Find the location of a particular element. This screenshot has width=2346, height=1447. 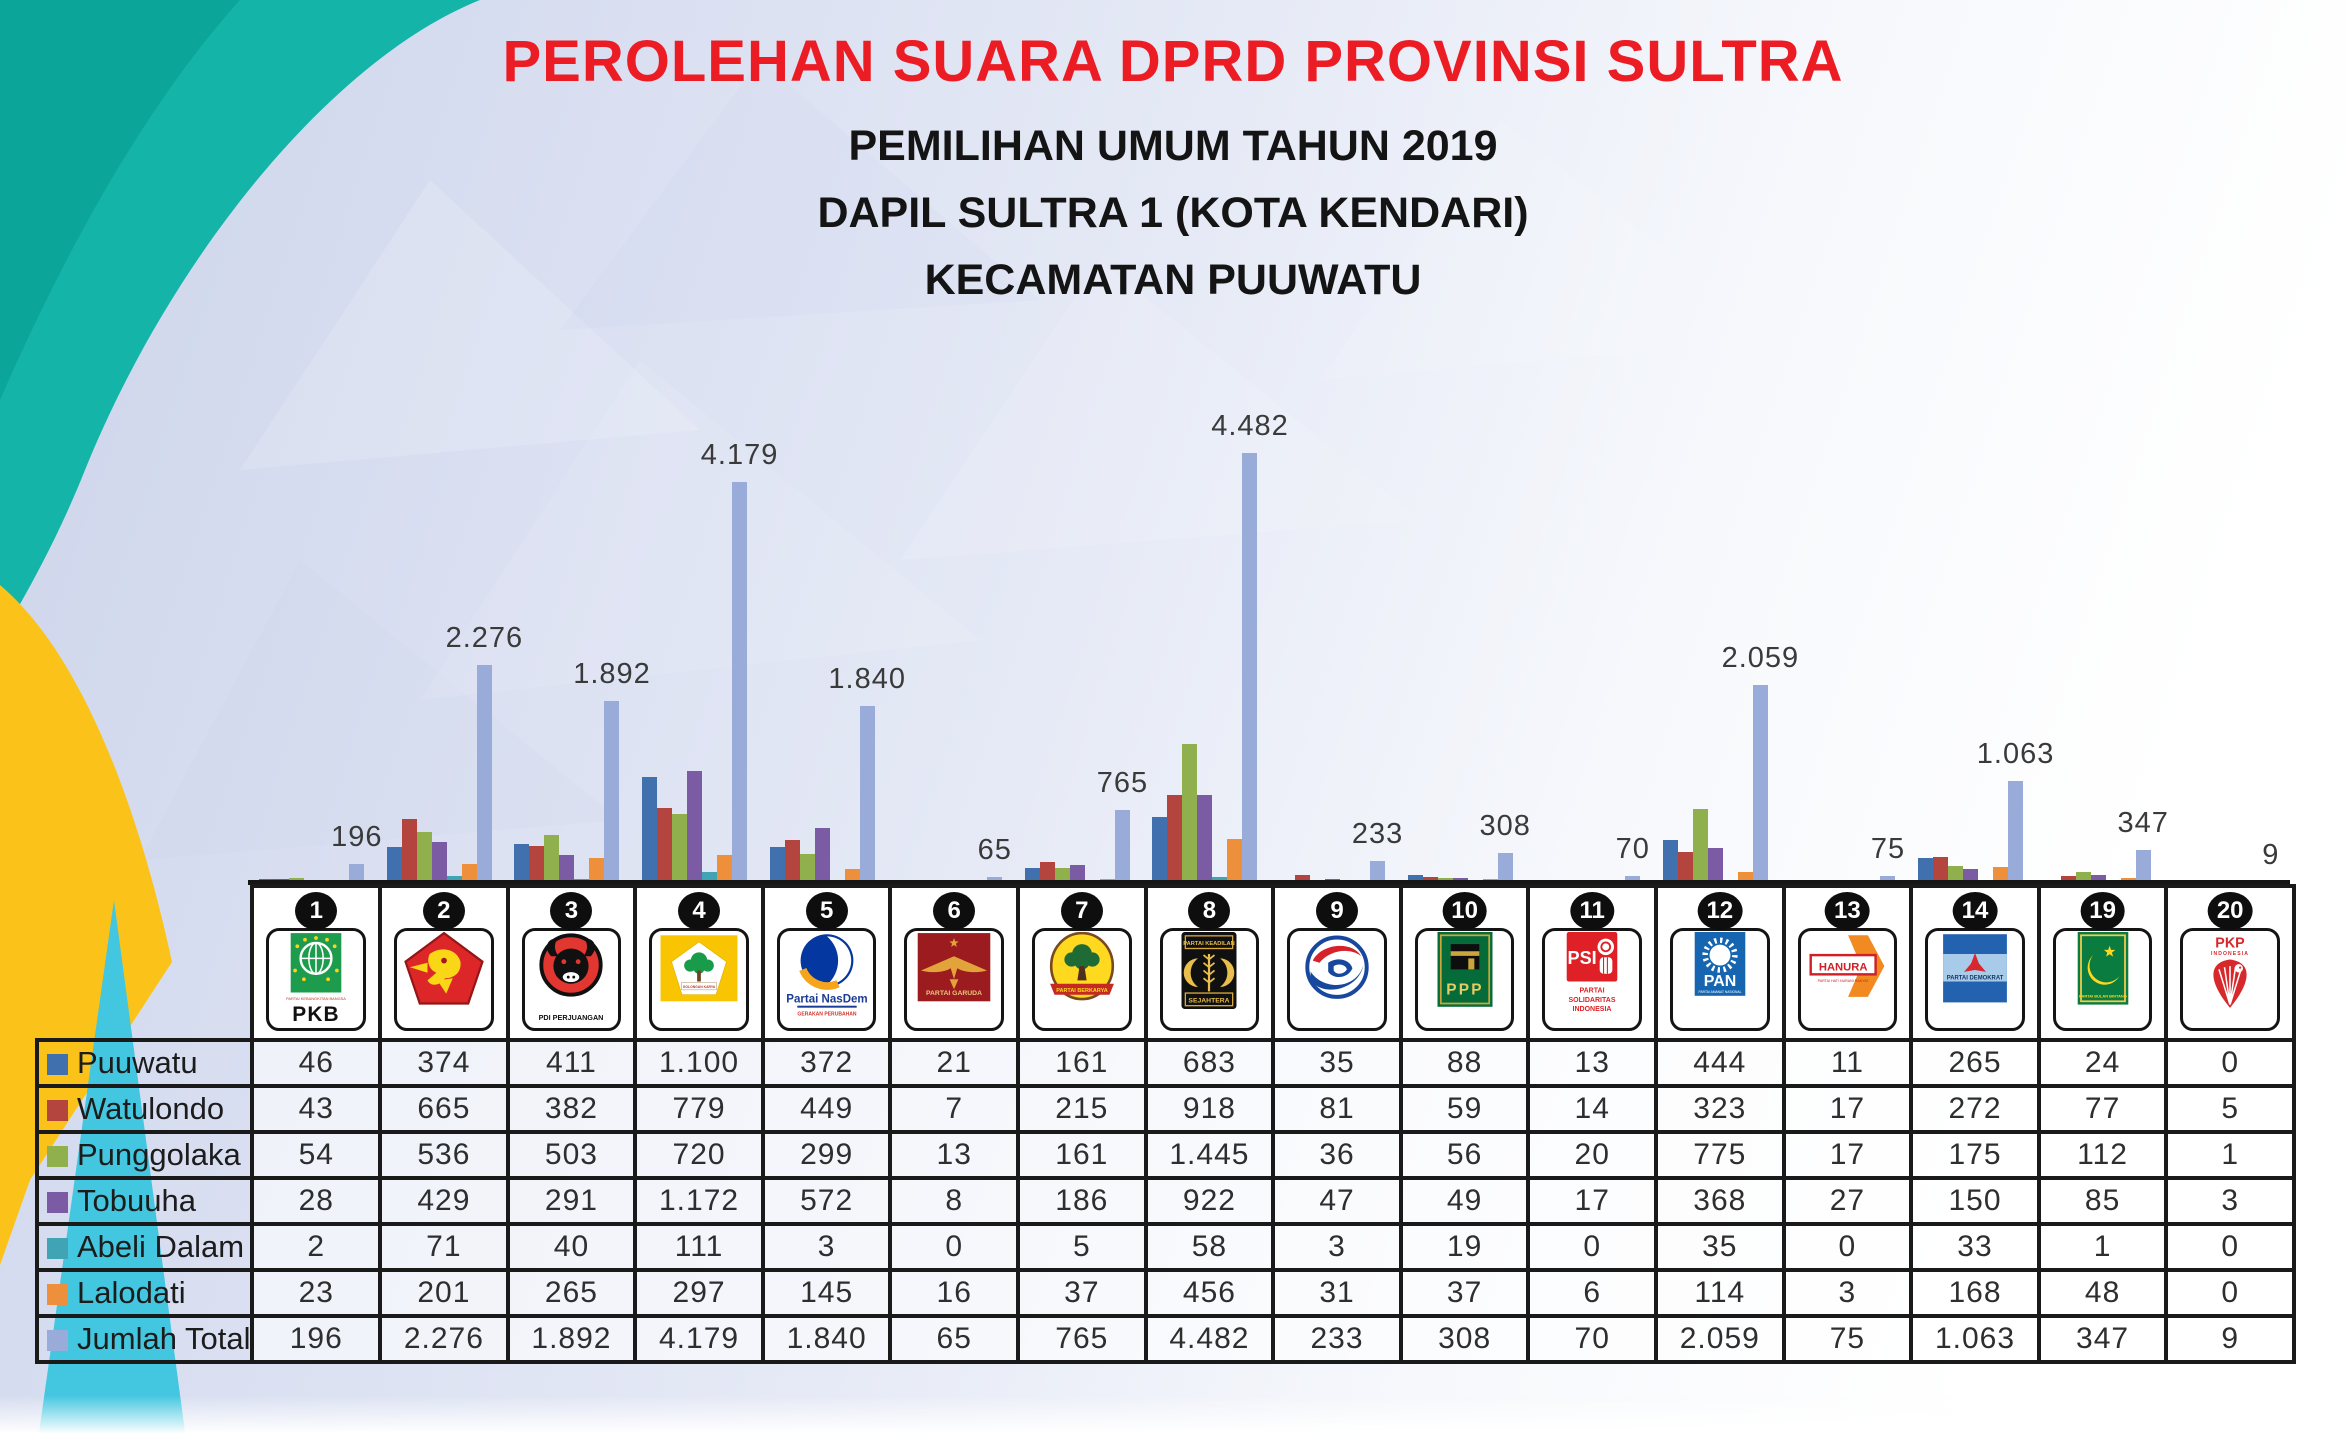

party-logo-hanura: HANURA PARTAI HATI NURANI RAKYAT is located at coordinates (1847, 979).